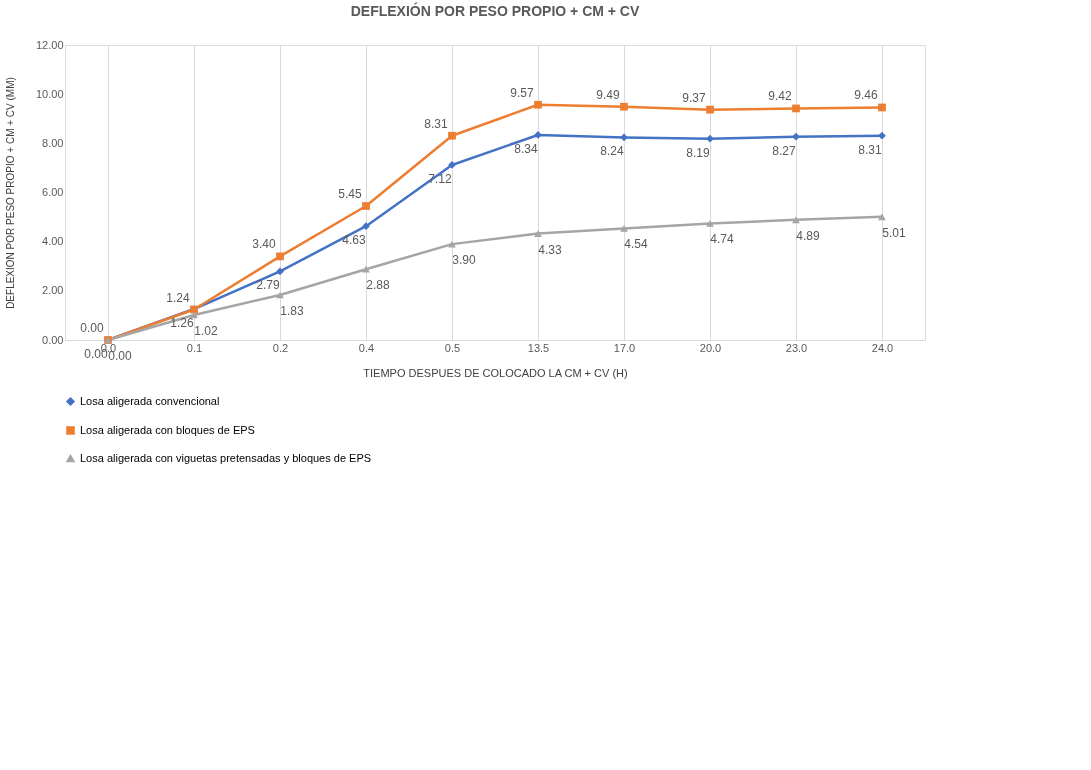 The image size is (1091, 770). Describe the element at coordinates (49, 93) in the screenshot. I see `y-tick-label: 10.00` at that location.